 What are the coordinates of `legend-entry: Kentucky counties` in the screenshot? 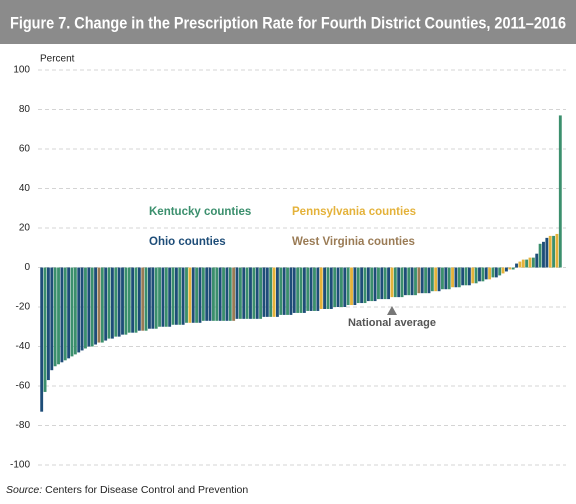 It's located at (200, 212).